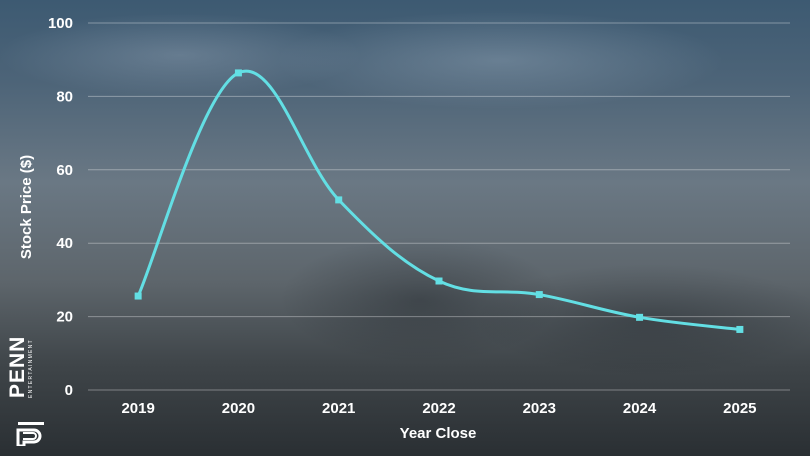  Describe the element at coordinates (739, 408) in the screenshot. I see `x-tick-label: 2025` at that location.